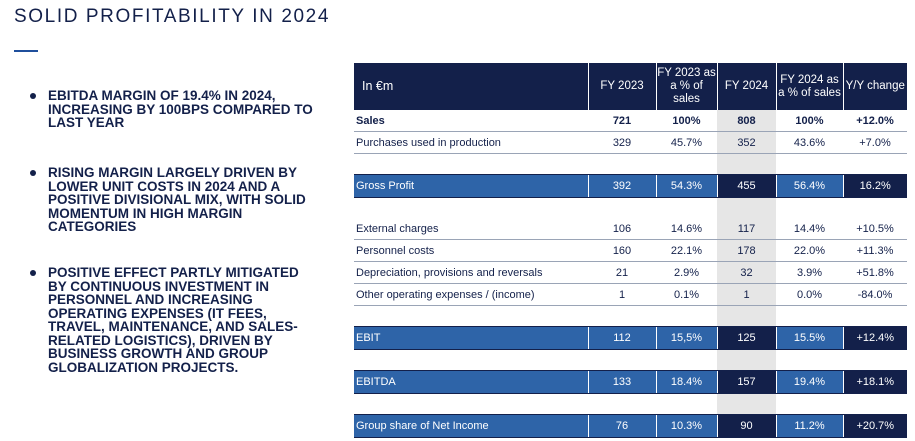  I want to click on cell-fy2023-pct: 100%, so click(686, 121).